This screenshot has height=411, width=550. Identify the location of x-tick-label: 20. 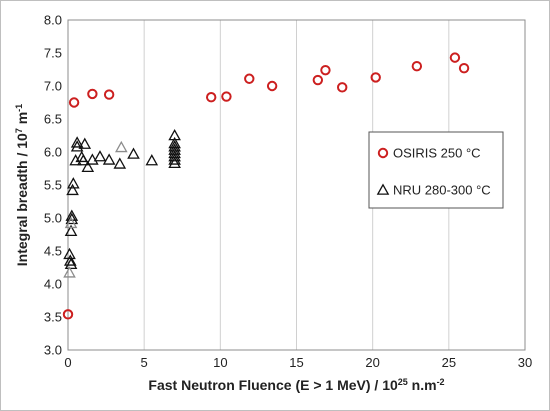
(372, 362).